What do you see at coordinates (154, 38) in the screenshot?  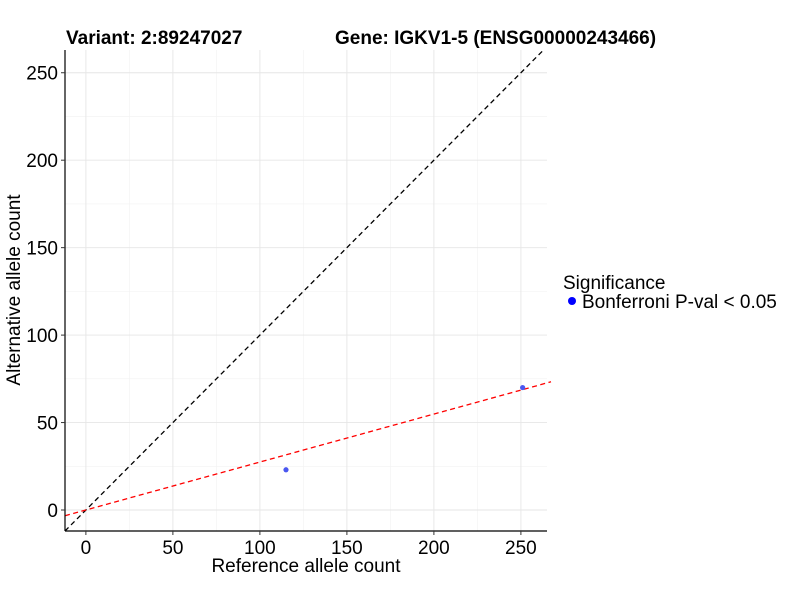 I see `chart-title-variant: Variant: 2:89247027` at bounding box center [154, 38].